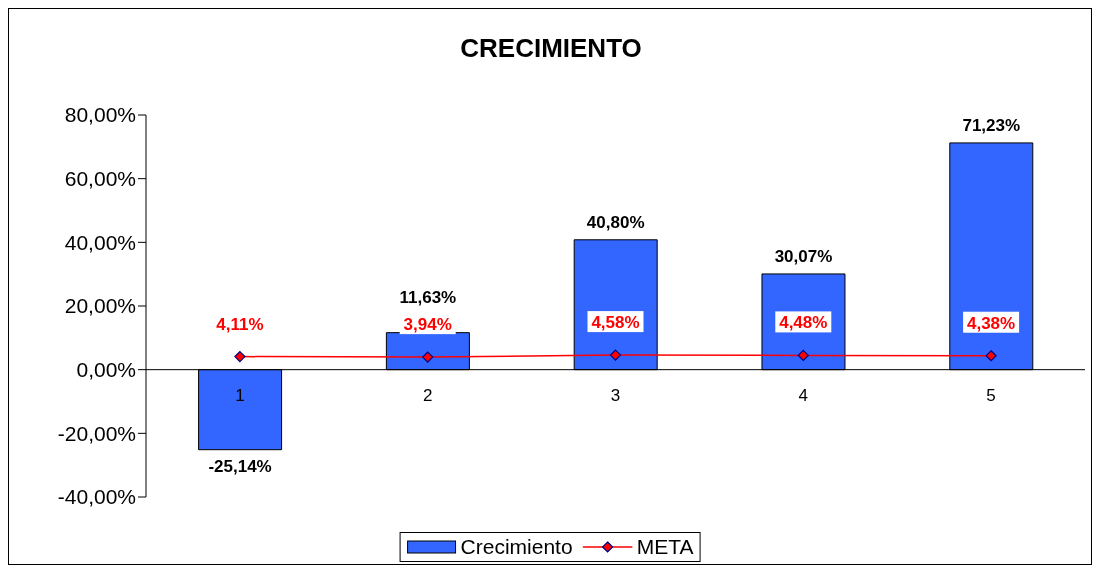 The height and width of the screenshot is (573, 1100). Describe the element at coordinates (100, 306) in the screenshot. I see `y-tick-label: 20,00%` at that location.